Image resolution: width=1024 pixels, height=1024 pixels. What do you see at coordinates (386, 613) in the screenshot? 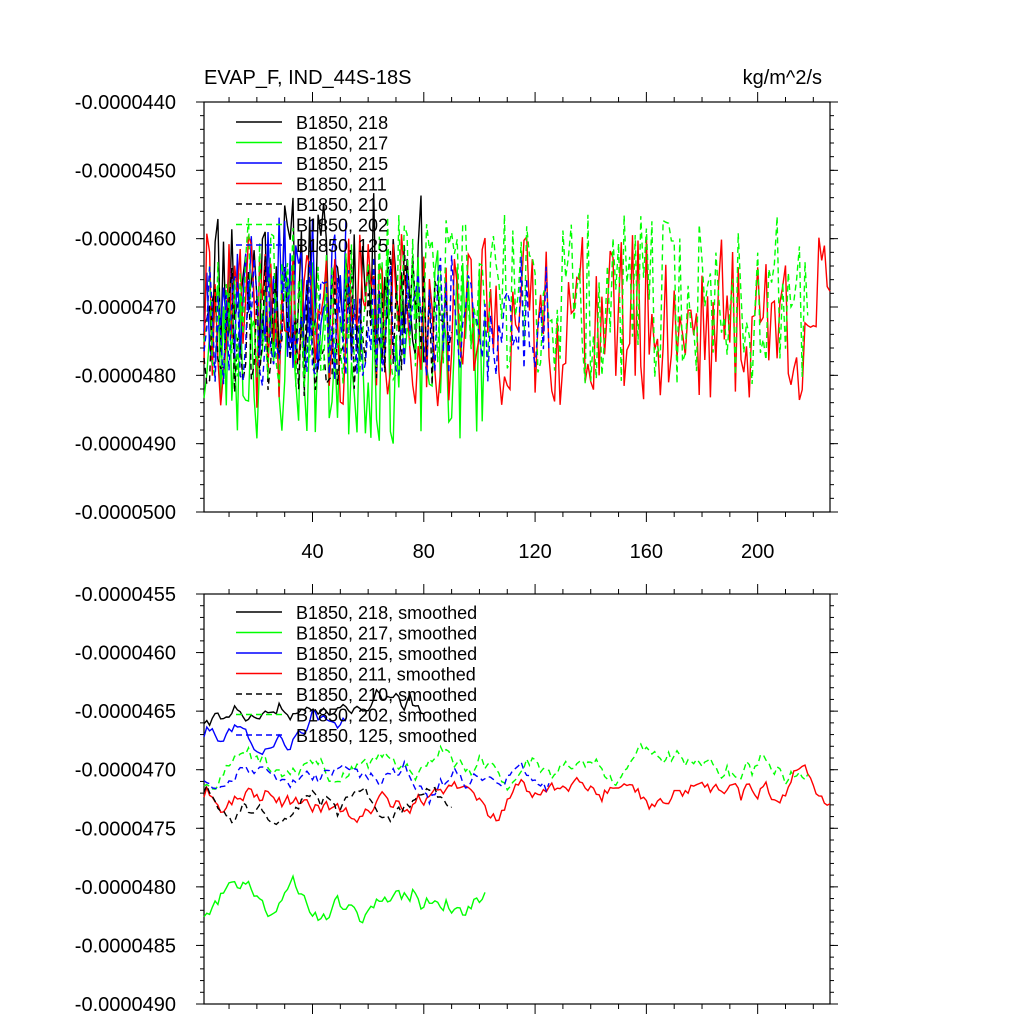
I see `legend-label: B1850, 218, smoothed` at bounding box center [386, 613].